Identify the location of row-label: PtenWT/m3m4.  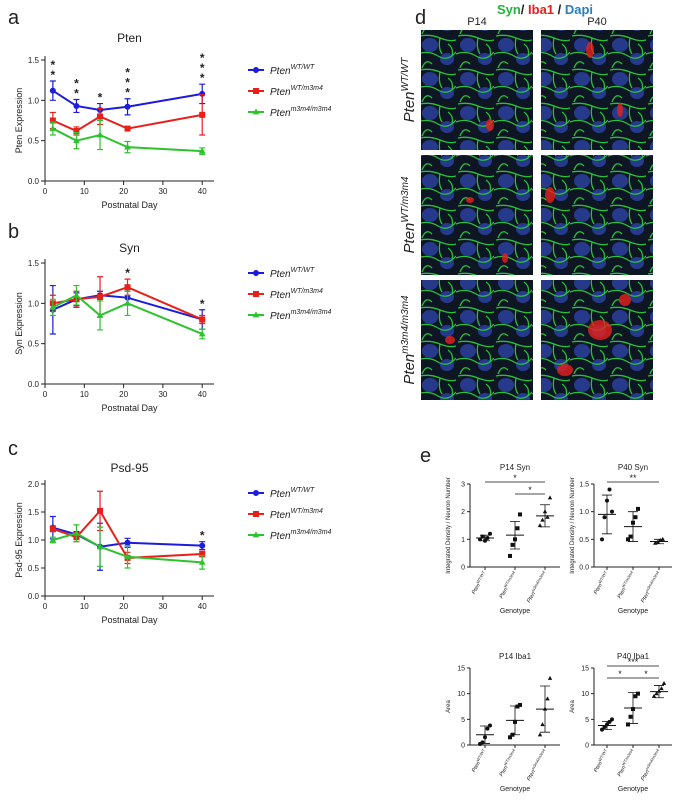
(409, 214).